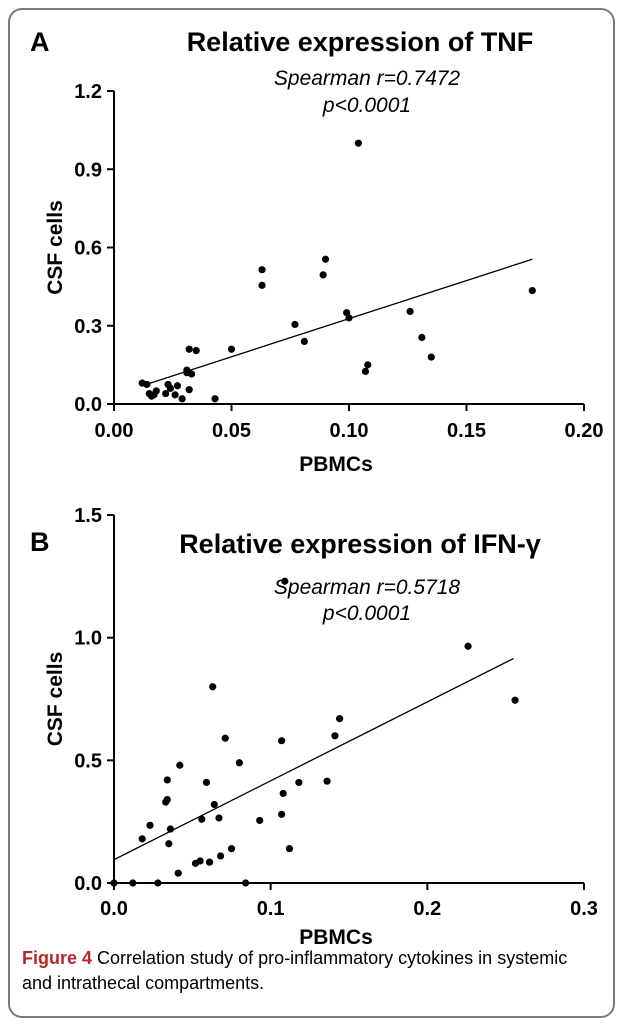 The height and width of the screenshot is (1028, 625). What do you see at coordinates (349, 431) in the screenshot?
I see `x-tick-label: 0.10` at bounding box center [349, 431].